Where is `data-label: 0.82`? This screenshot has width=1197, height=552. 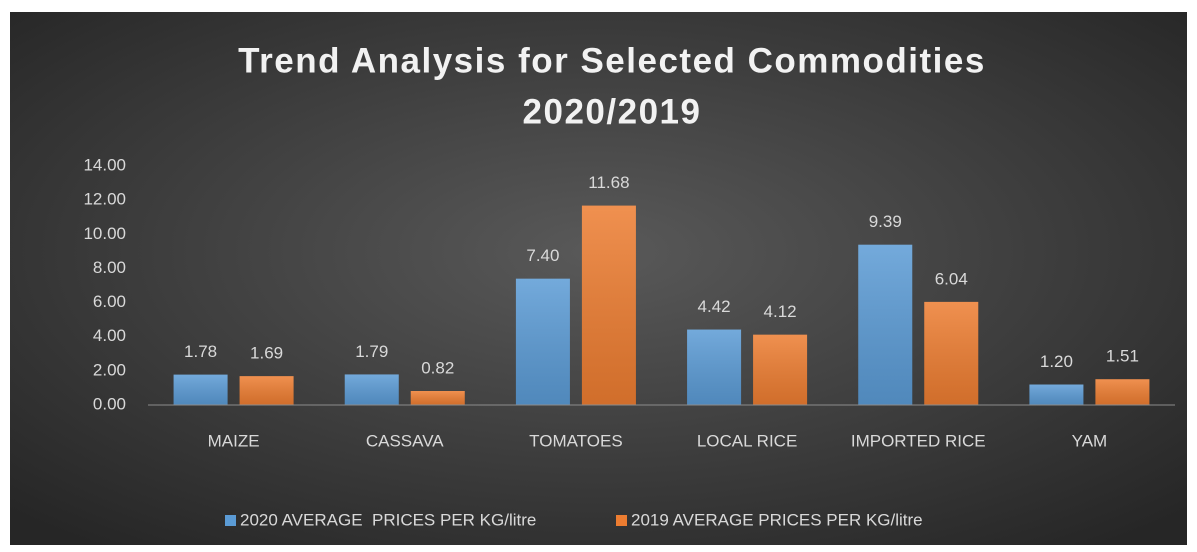
data-label: 0.82 is located at coordinates (437, 367).